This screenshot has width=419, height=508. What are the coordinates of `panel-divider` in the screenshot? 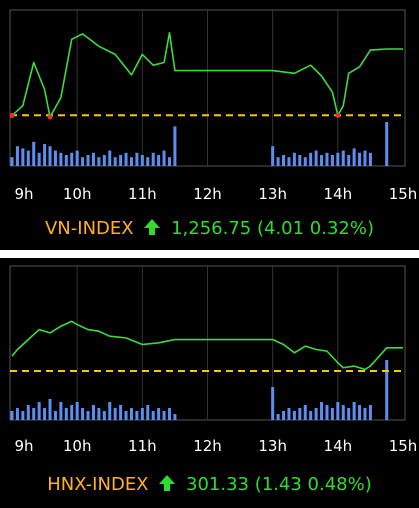 It's located at (209, 254).